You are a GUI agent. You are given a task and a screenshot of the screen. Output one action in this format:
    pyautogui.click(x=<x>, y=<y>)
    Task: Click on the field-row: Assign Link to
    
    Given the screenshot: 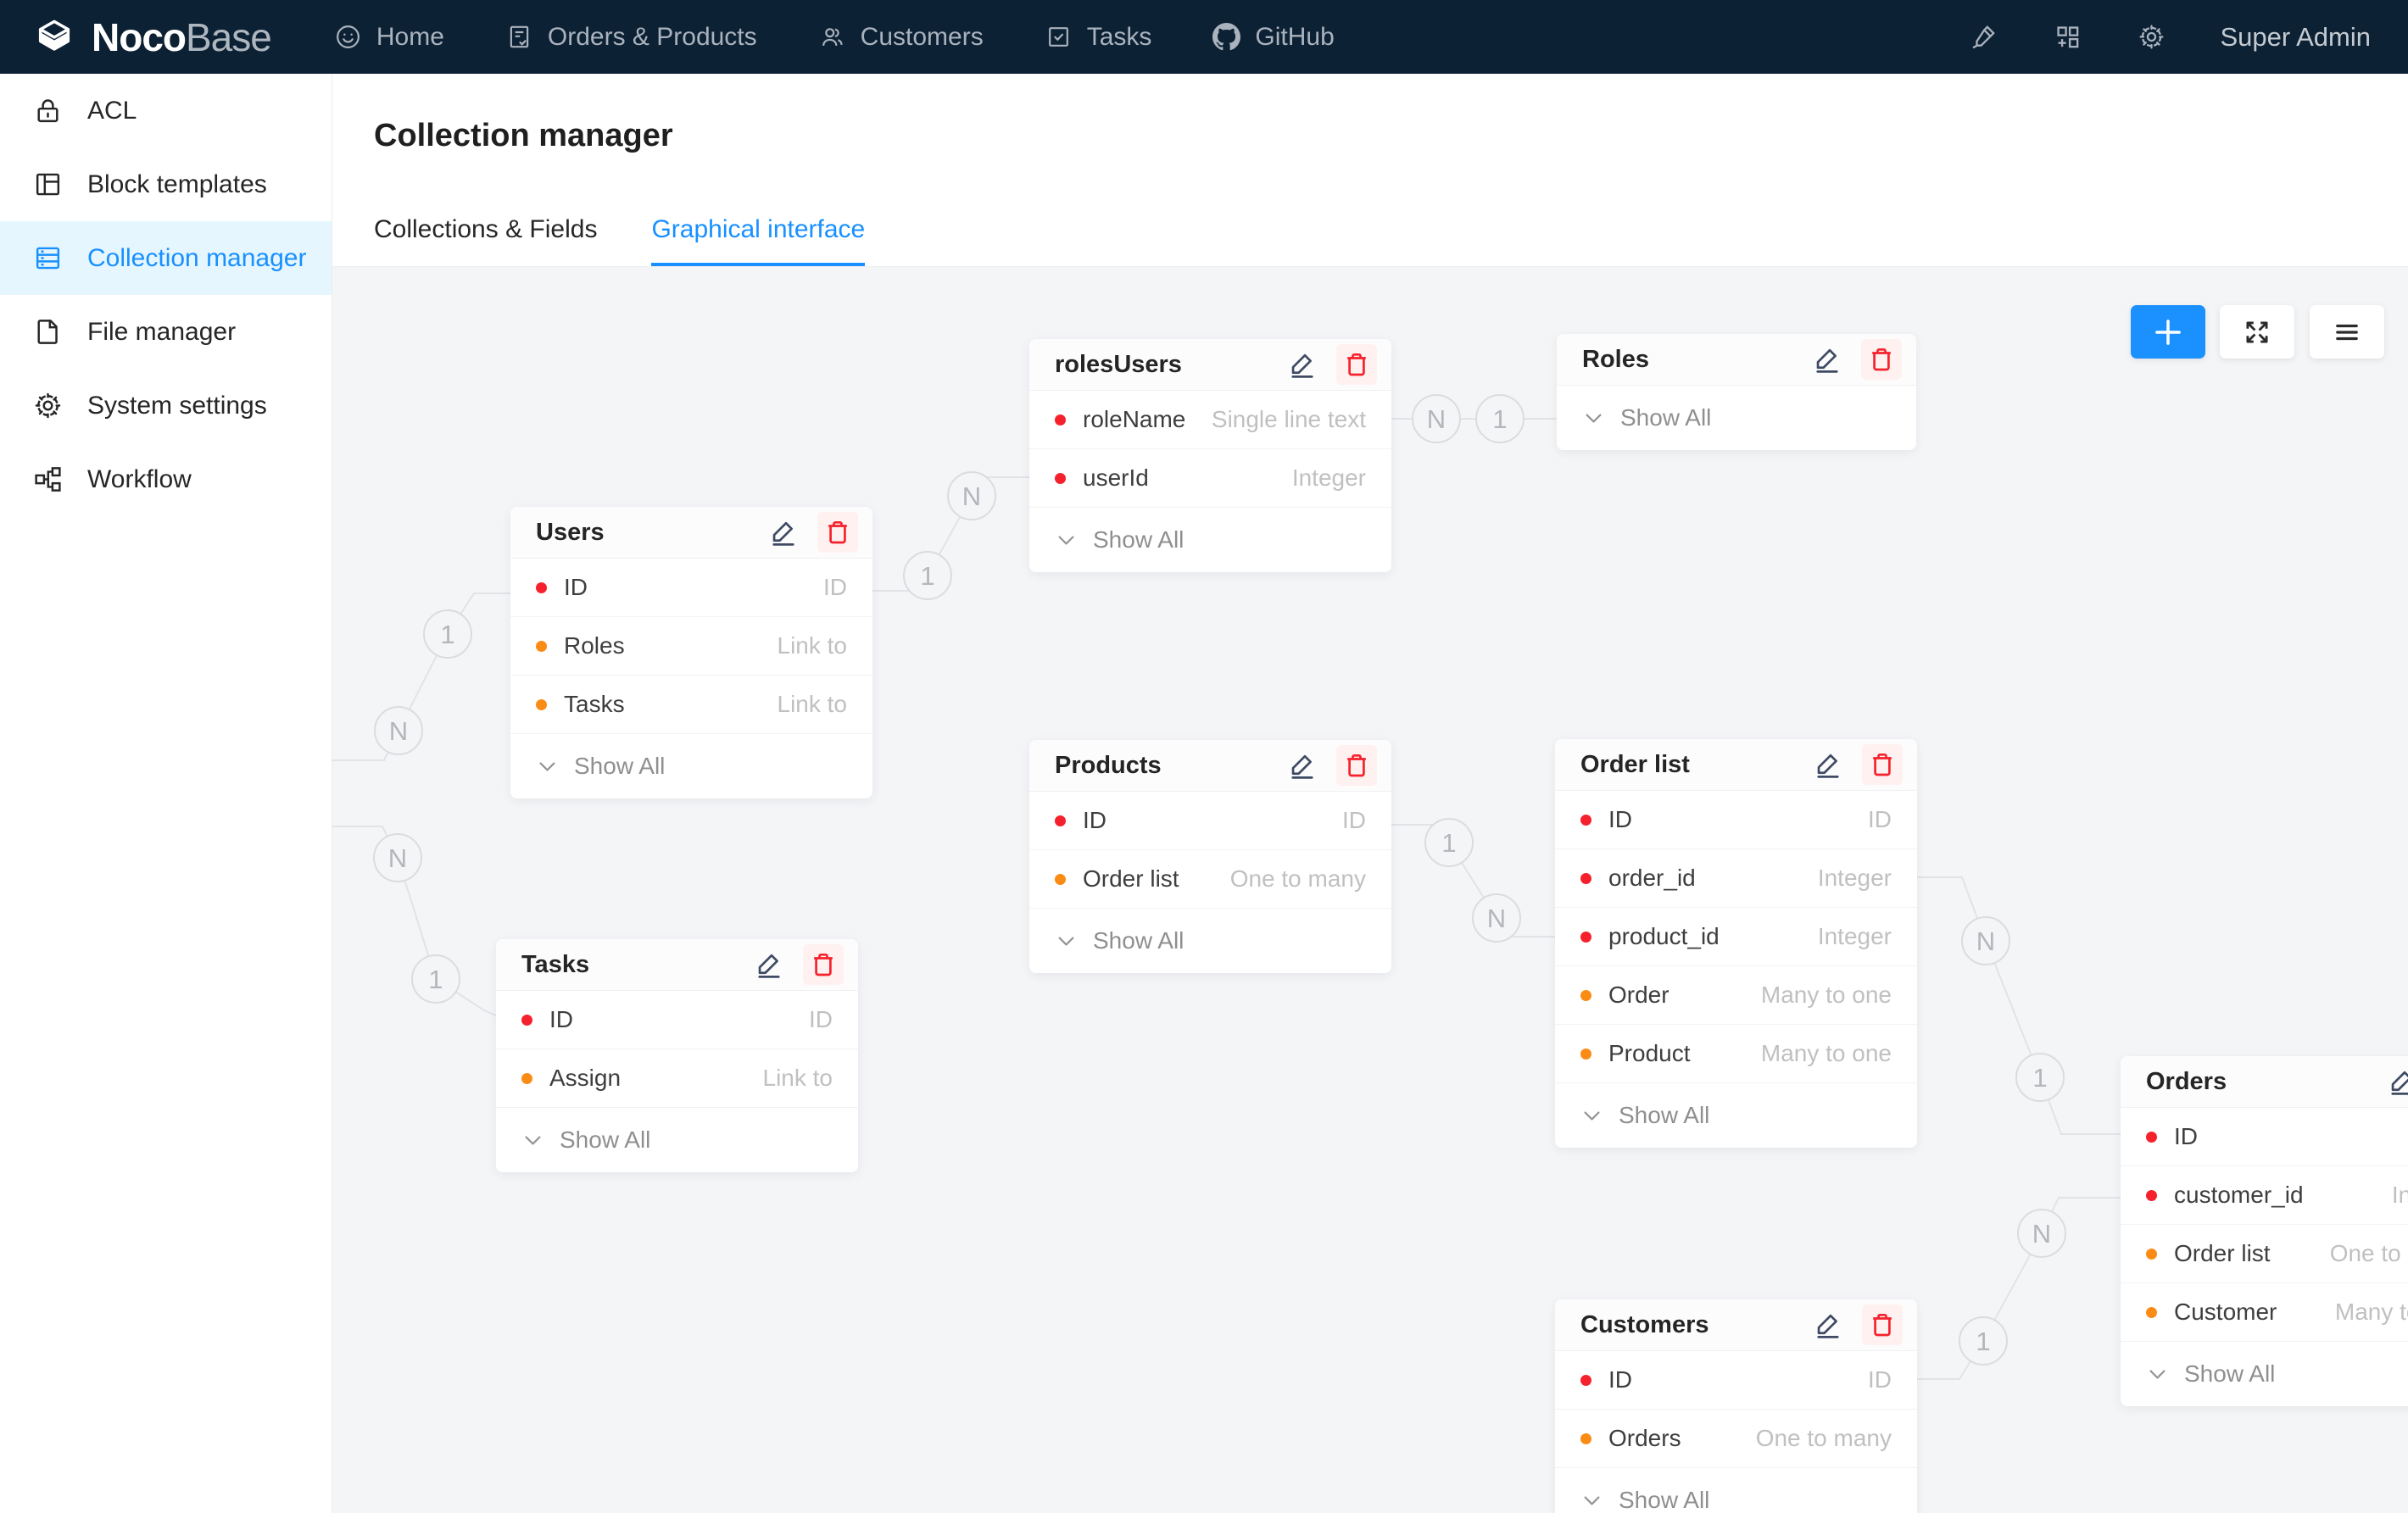 What is the action you would take?
    pyautogui.click(x=677, y=1078)
    